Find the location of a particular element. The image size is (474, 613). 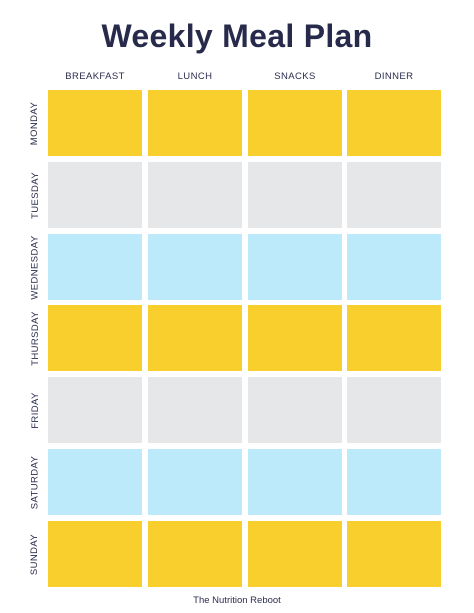

meal-cell-monday-snacks is located at coordinates (295, 123).